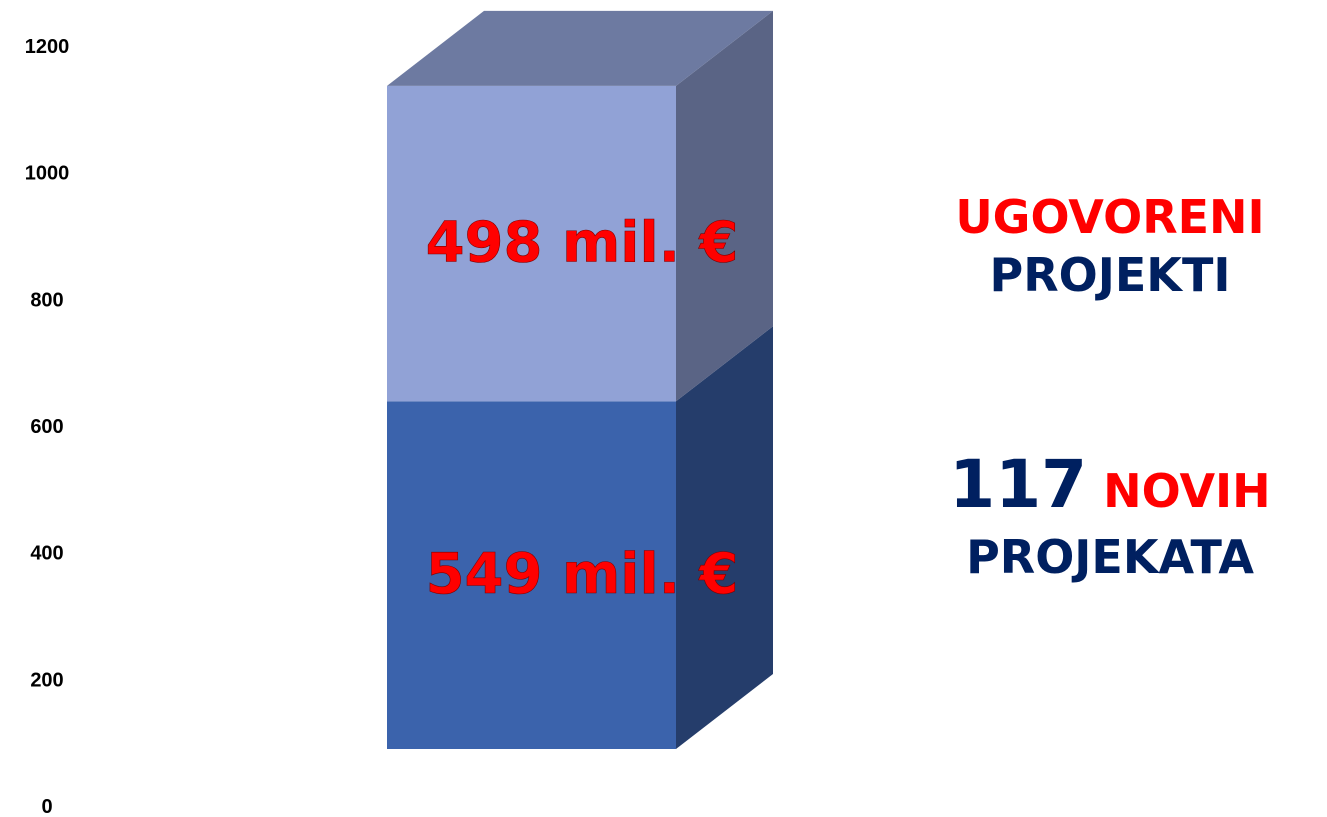  I want to click on data-label-group: 549 mil. € 498 mil. €, so click(582, 408).